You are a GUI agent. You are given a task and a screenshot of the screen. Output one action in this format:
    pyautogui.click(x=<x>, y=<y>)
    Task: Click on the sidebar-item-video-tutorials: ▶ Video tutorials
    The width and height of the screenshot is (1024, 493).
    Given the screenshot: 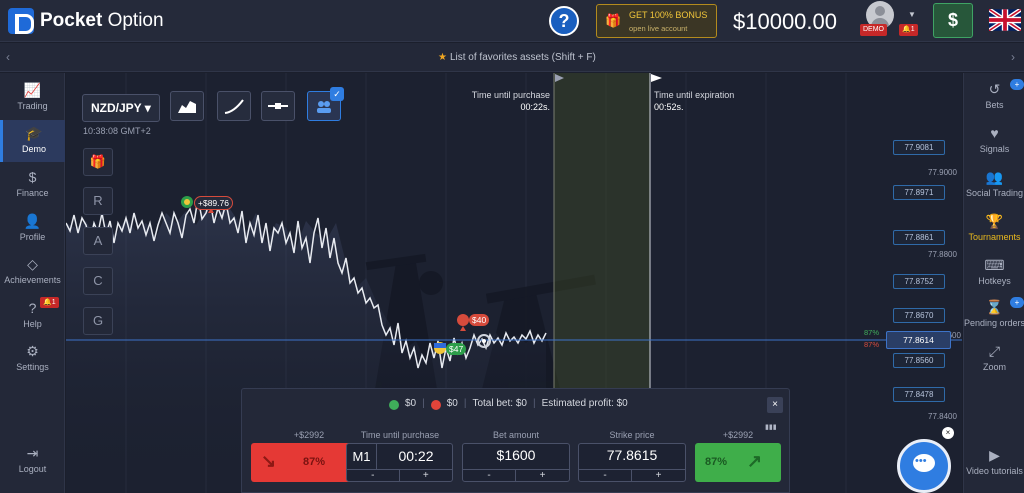 What is the action you would take?
    pyautogui.click(x=994, y=464)
    